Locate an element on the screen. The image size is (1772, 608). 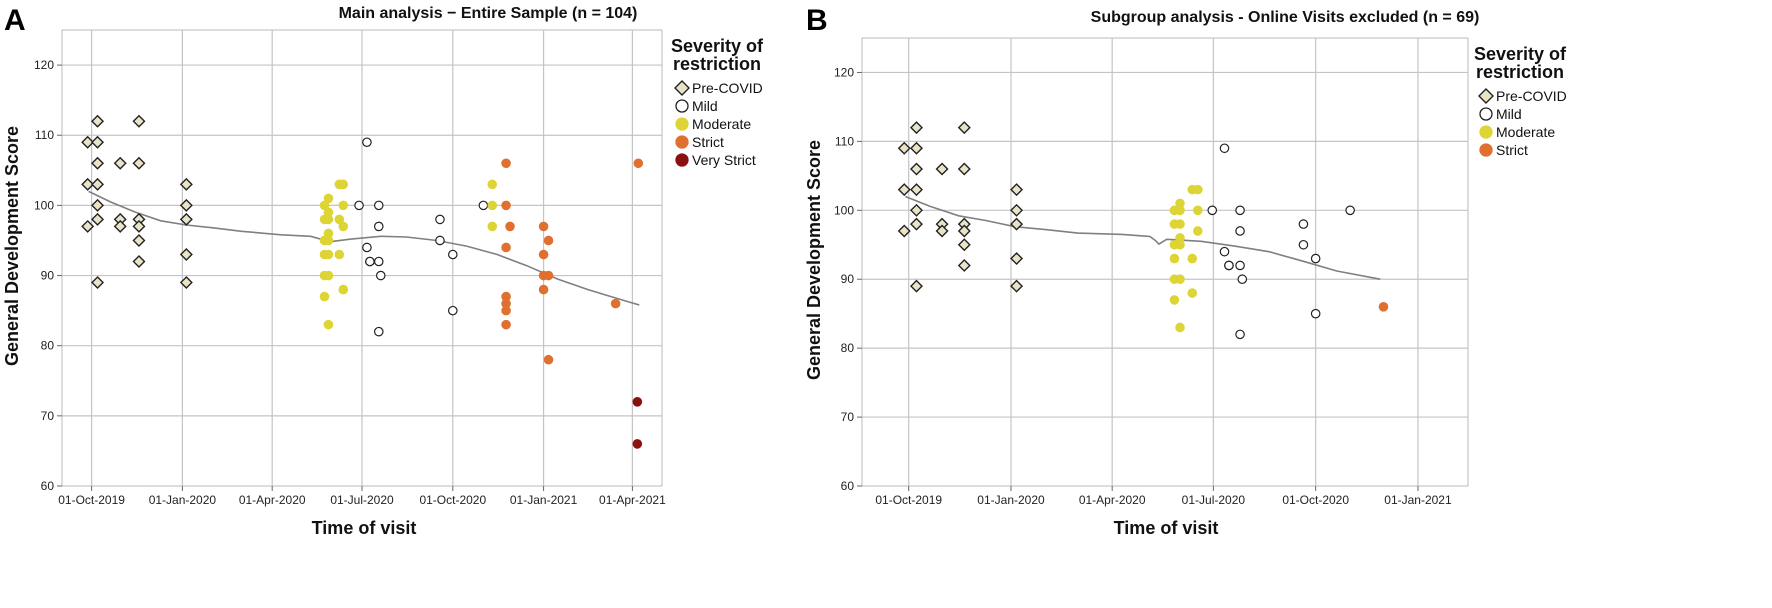
y-tick-label: 110 is located at coordinates (44, 135).